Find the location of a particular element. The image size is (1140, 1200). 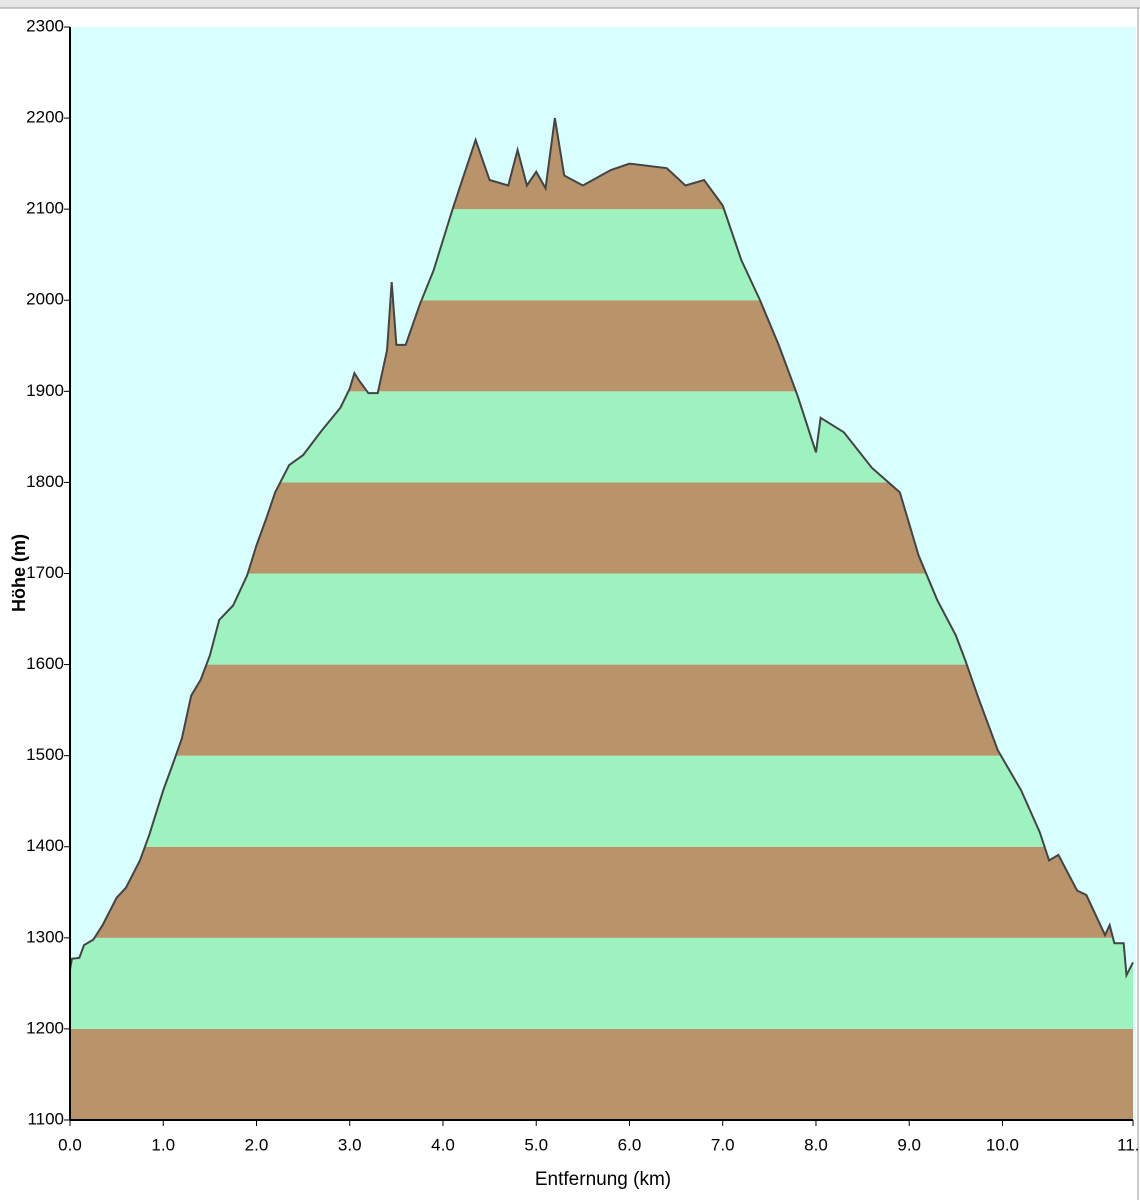

y-tick-label: 2200 is located at coordinates (45, 117).